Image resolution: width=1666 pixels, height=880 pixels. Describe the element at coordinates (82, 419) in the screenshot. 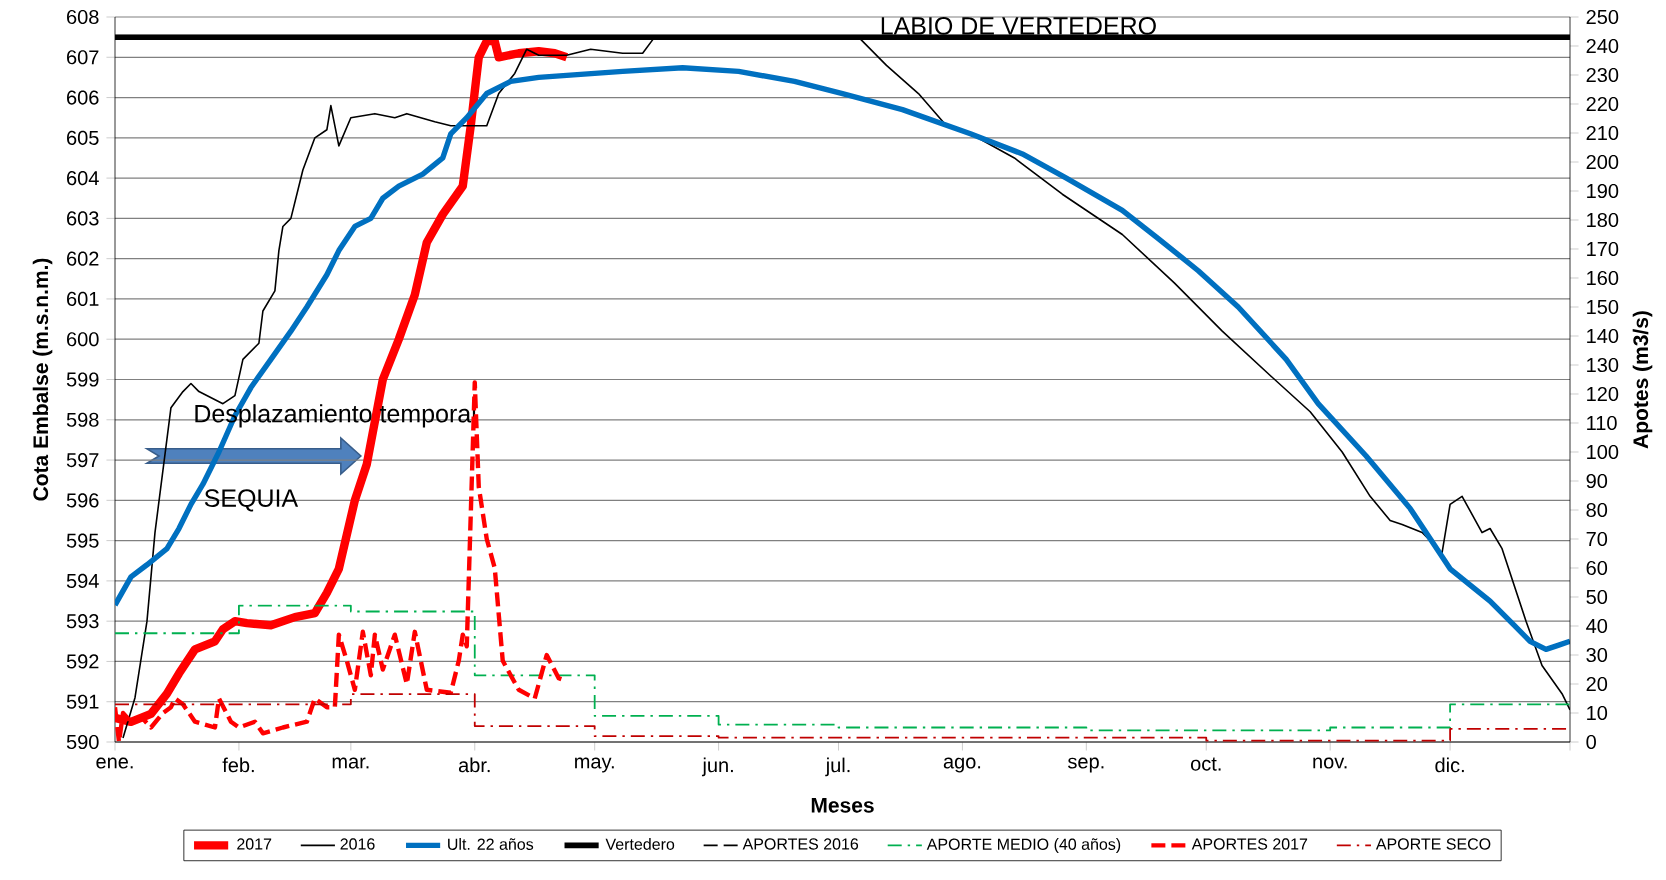

I see `y-tick-label: 598` at that location.